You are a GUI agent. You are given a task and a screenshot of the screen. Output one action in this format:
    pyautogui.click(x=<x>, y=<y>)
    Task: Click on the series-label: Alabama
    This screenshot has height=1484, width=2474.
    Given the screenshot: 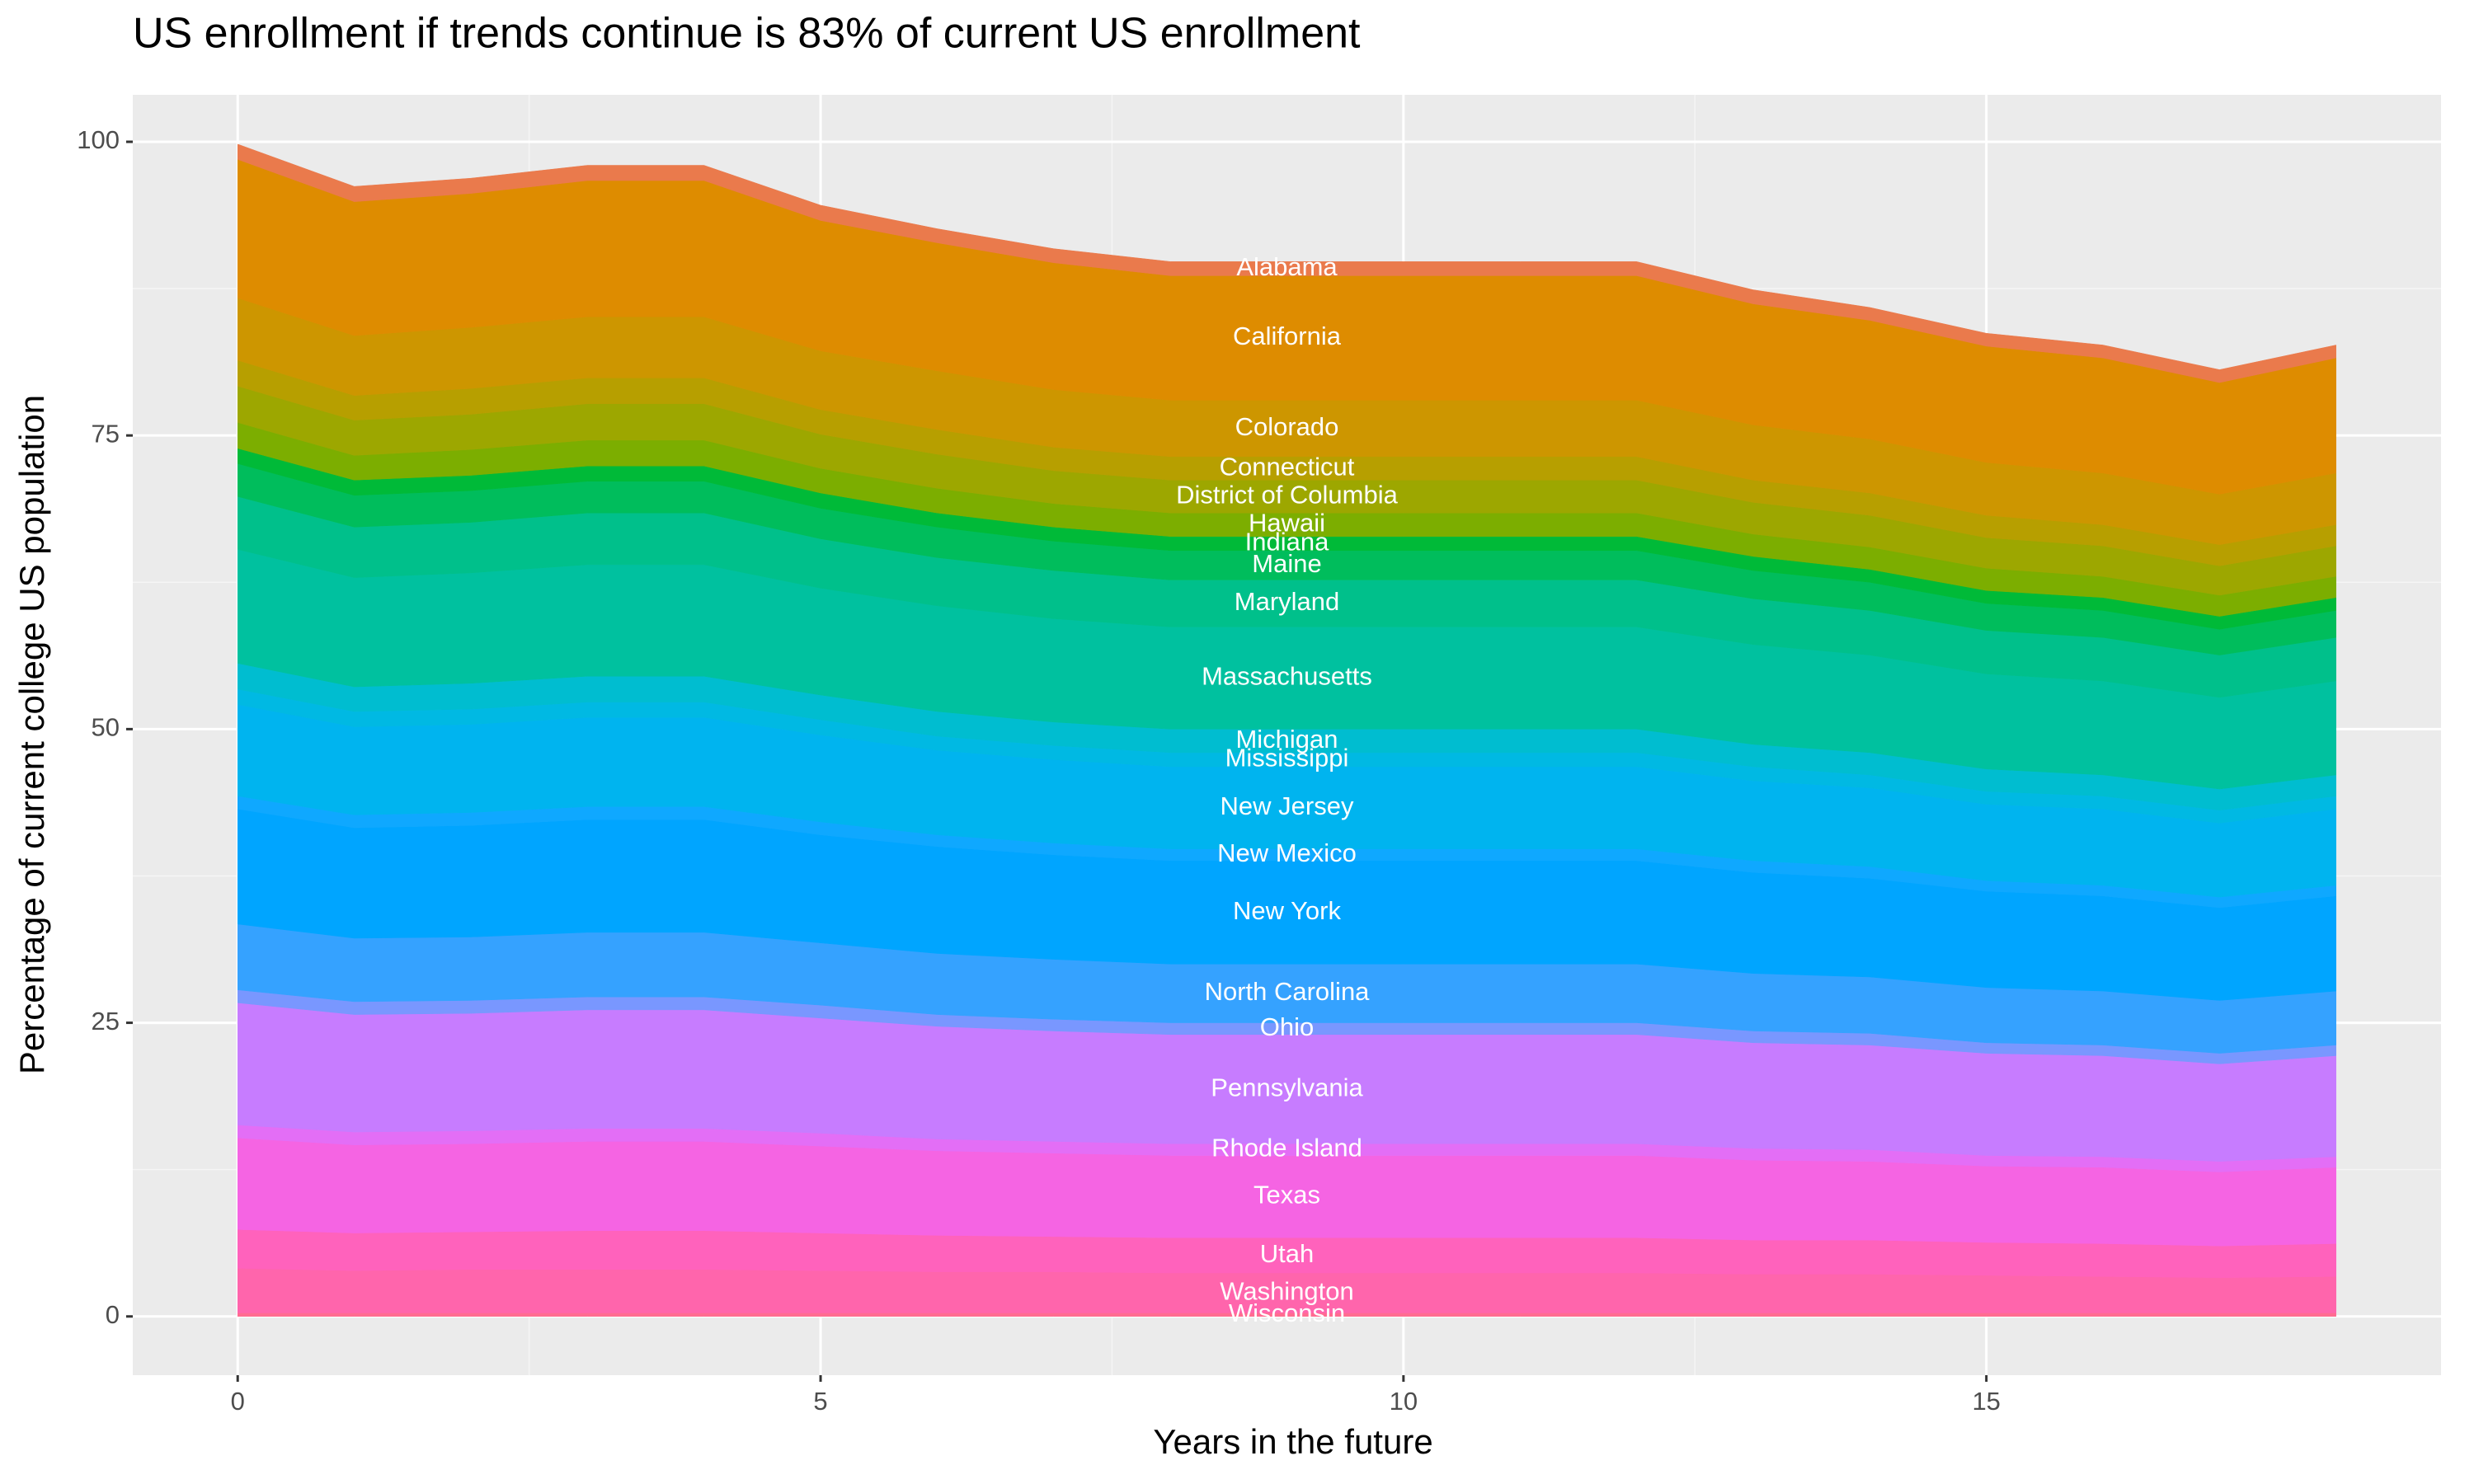 What is the action you would take?
    pyautogui.click(x=1287, y=266)
    